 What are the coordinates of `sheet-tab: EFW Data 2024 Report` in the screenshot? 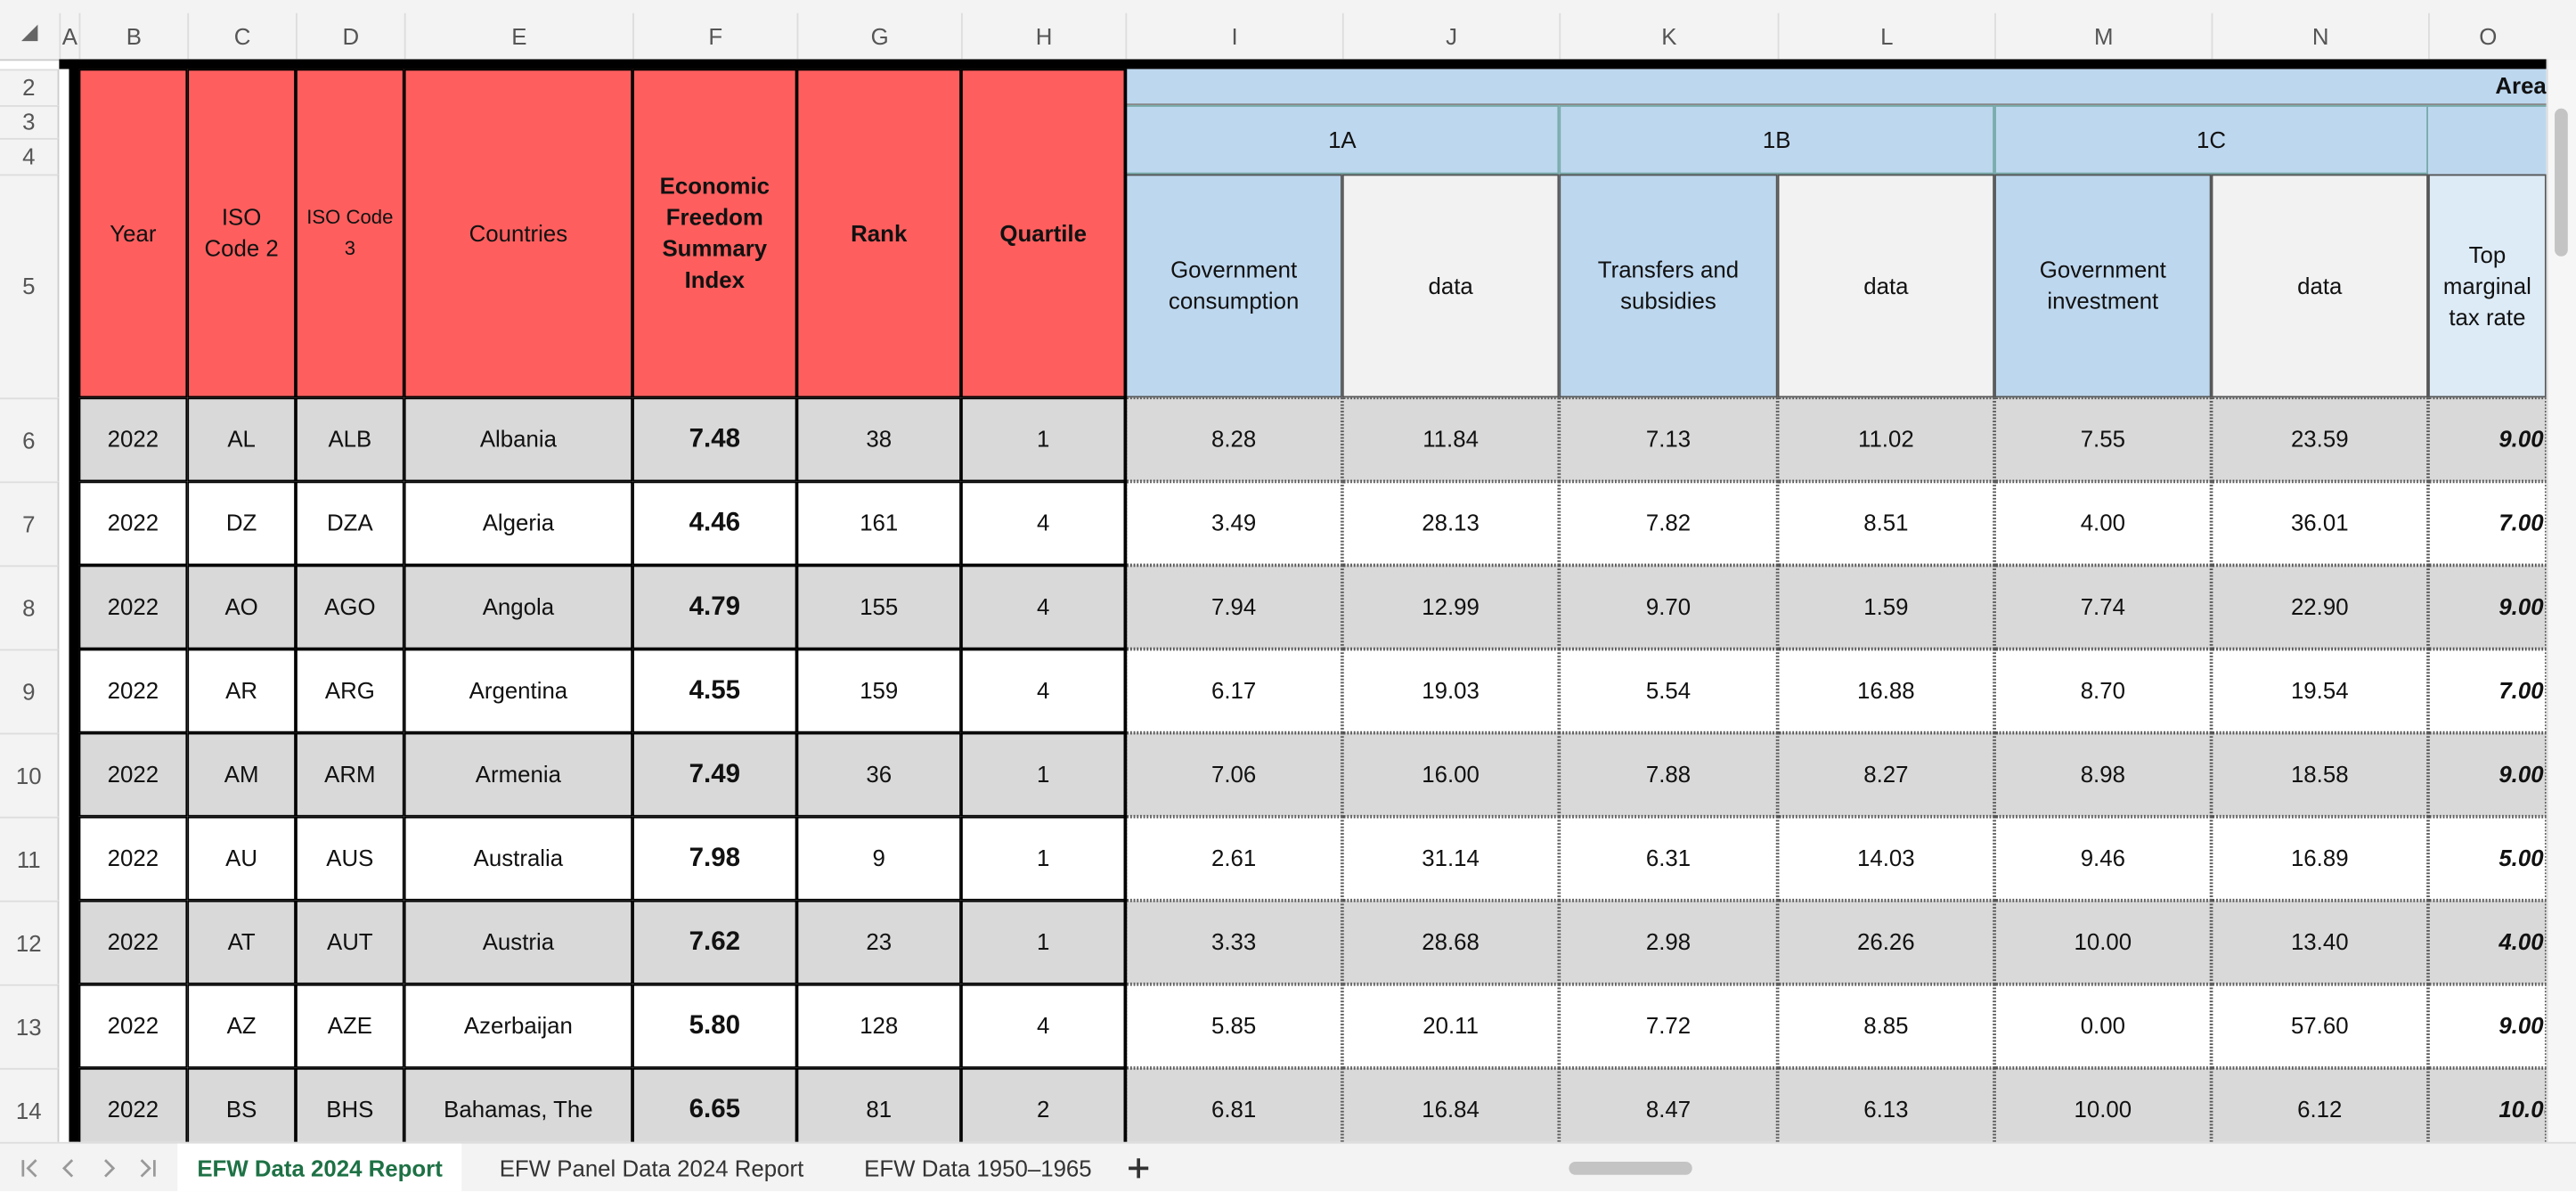 It's located at (319, 1168).